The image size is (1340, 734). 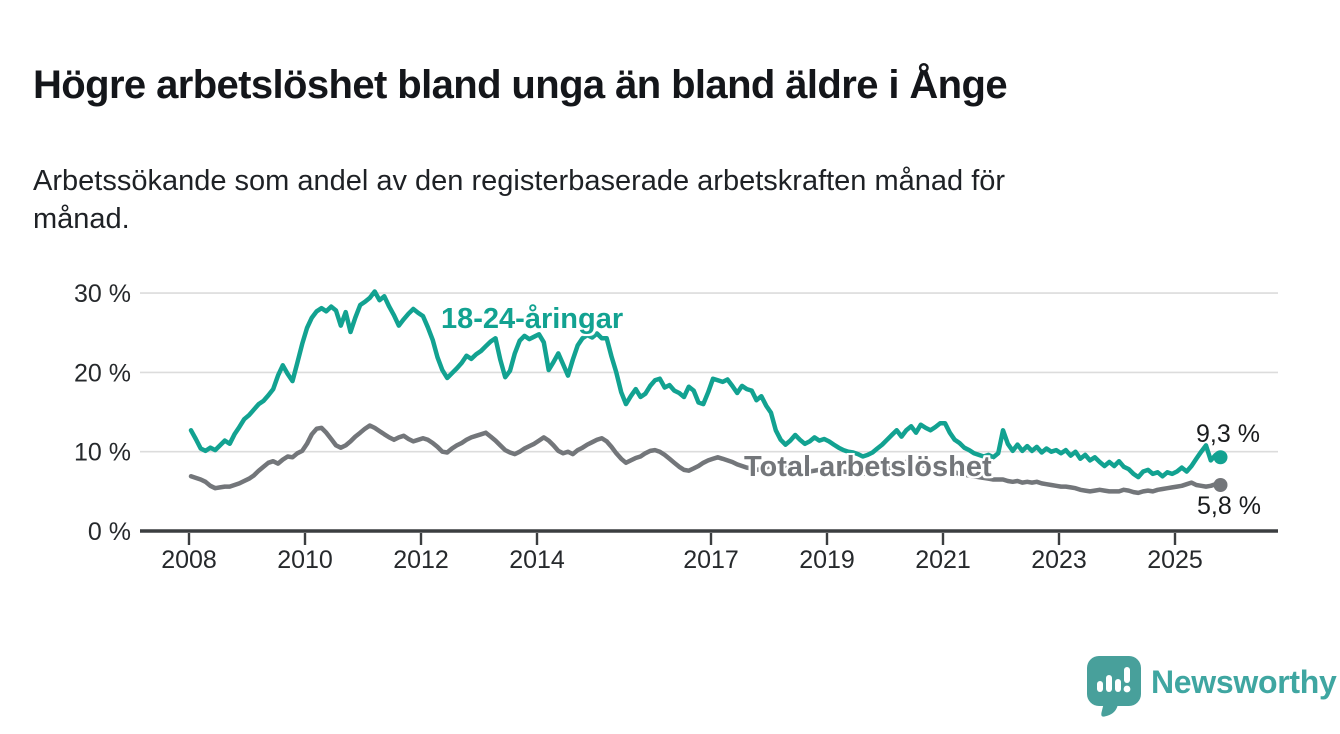 I want to click on y-axis-tick-label: 20 %, so click(x=102, y=373).